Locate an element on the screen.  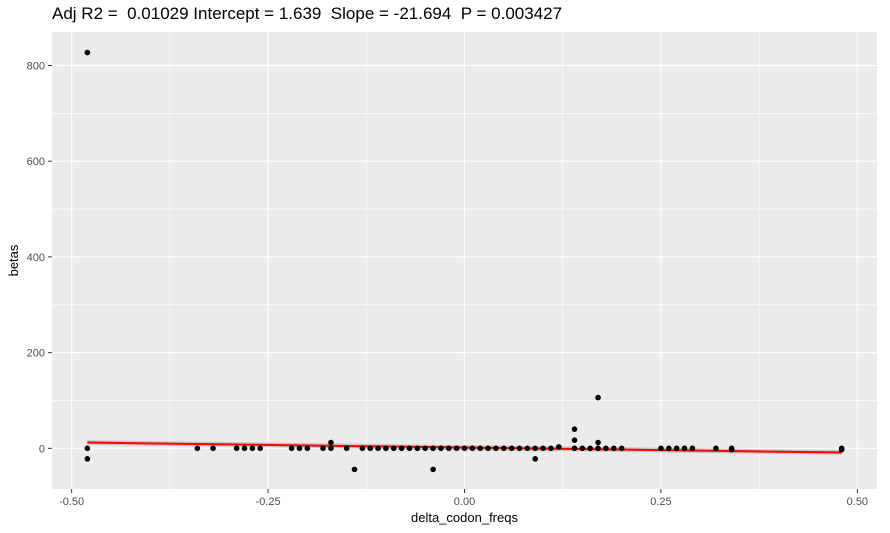
x-tick-label: 0.25 is located at coordinates (660, 502).